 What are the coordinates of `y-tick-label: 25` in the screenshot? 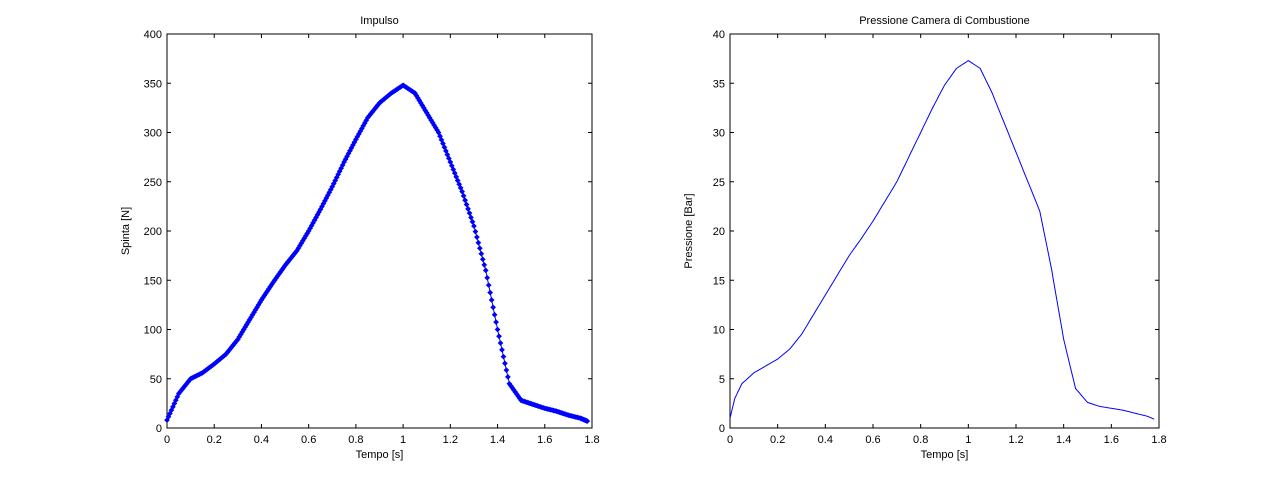 It's located at (719, 183).